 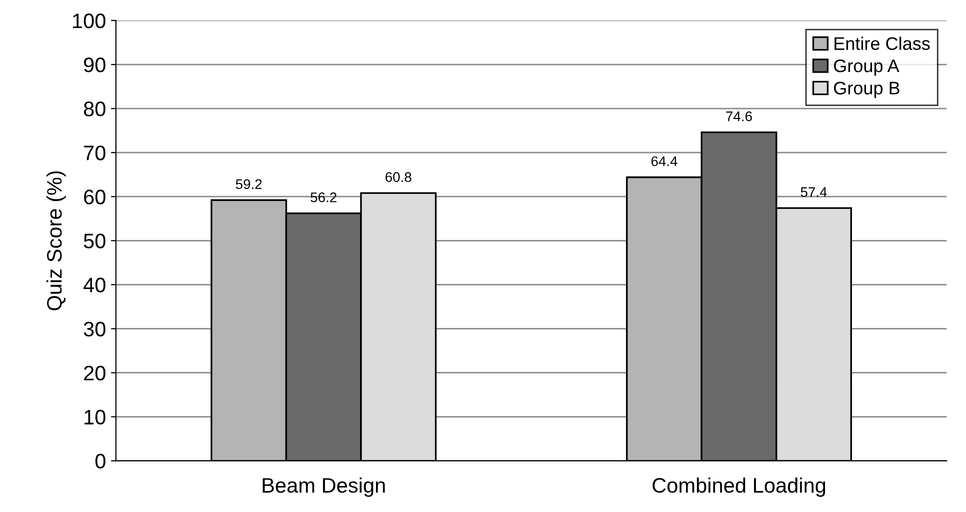 I want to click on data-label: 59.2, so click(x=249, y=184).